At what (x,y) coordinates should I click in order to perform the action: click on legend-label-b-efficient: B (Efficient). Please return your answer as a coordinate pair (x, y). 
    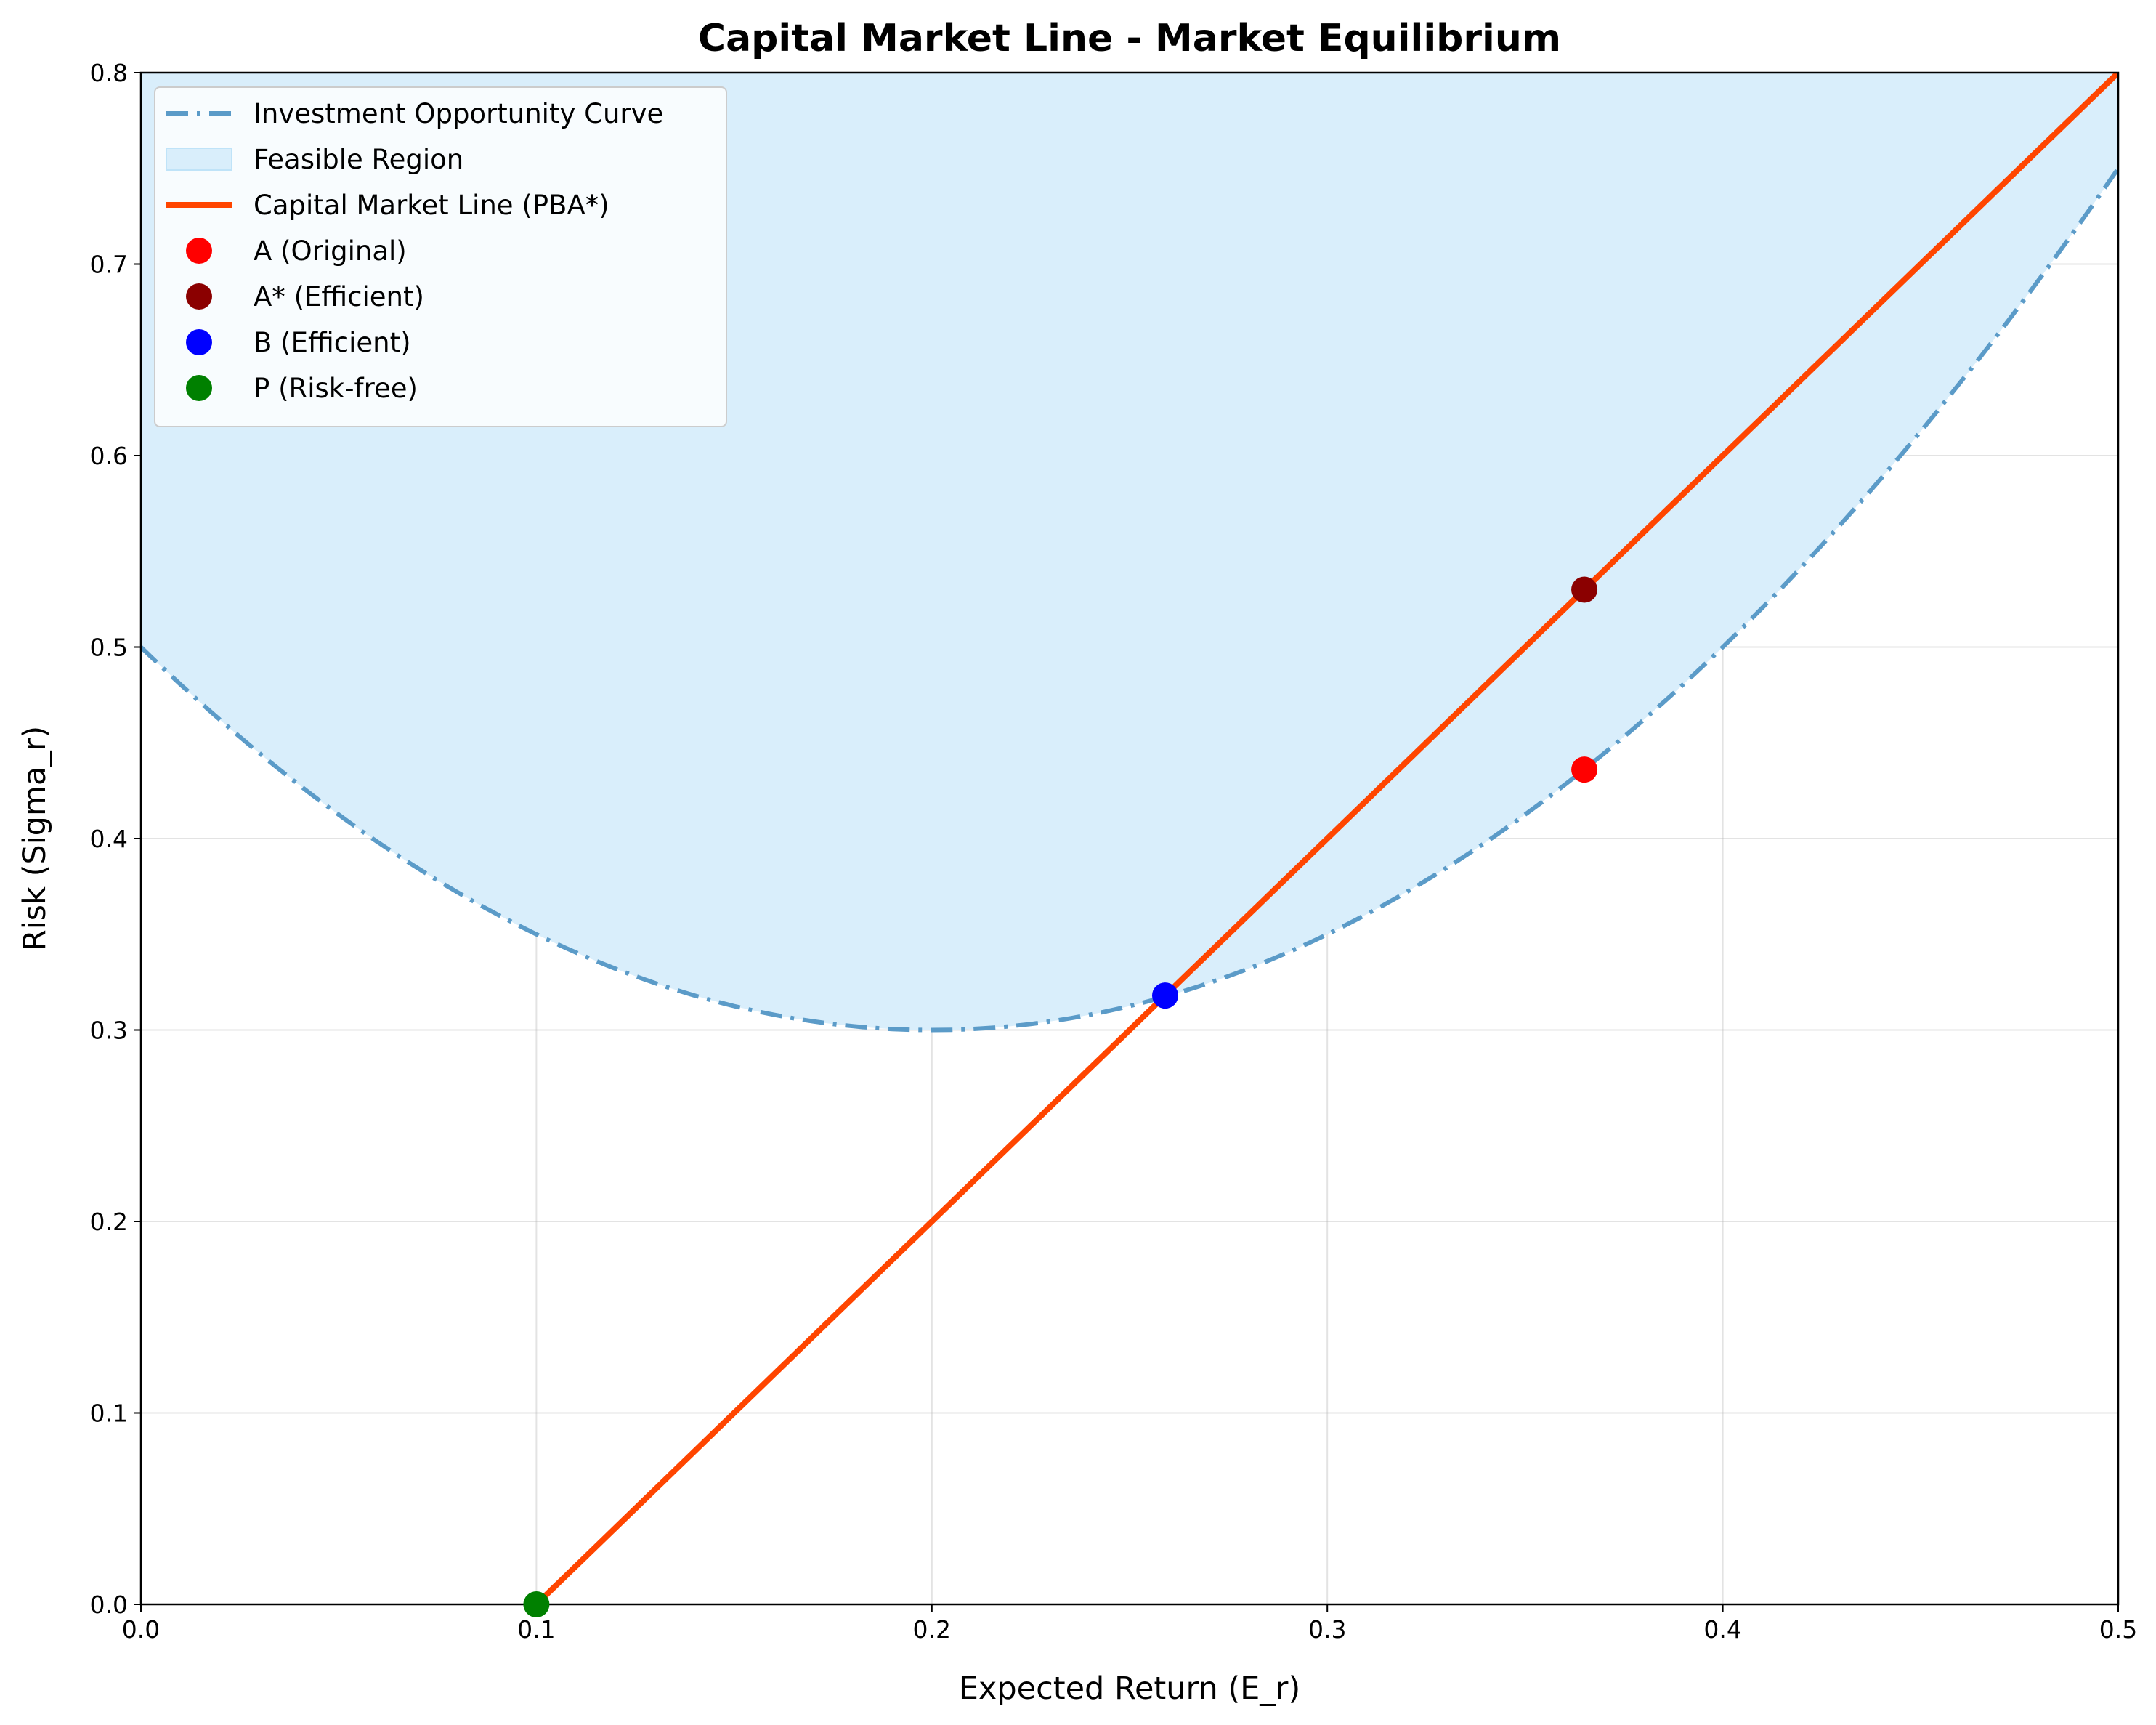
    Looking at the image, I should click on (332, 342).